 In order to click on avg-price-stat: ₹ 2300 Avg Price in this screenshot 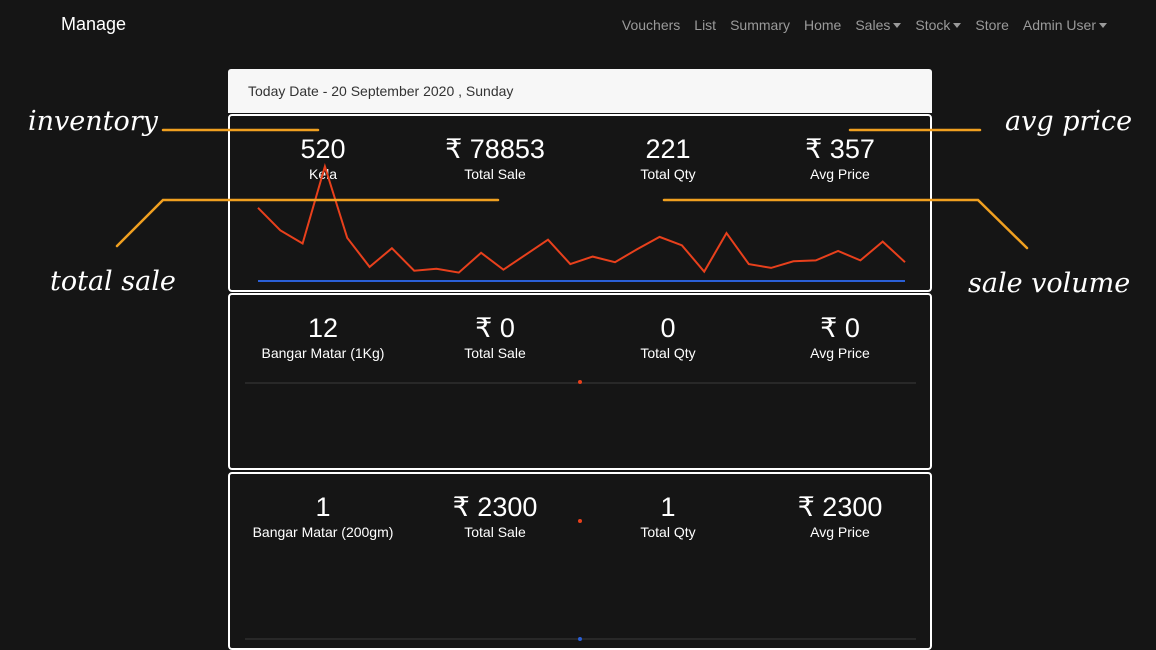, I will do `click(840, 516)`.